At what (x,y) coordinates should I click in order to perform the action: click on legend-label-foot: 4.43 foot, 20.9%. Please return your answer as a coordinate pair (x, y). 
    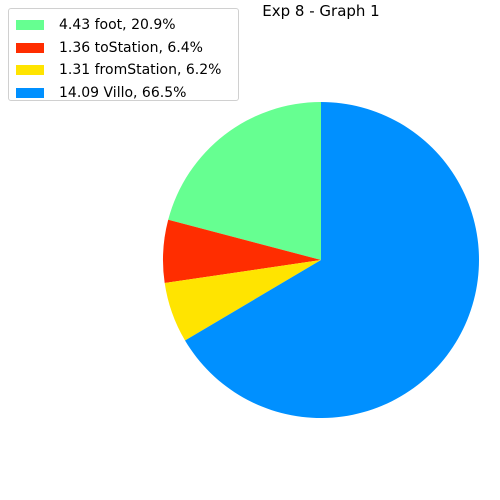
    Looking at the image, I should click on (117, 25).